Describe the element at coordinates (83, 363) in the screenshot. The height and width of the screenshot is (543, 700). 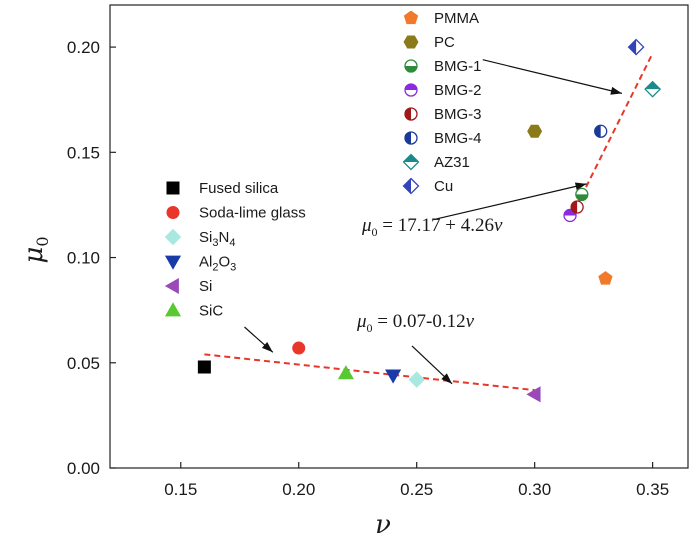
I see `y-tick-label: 0.05` at that location.